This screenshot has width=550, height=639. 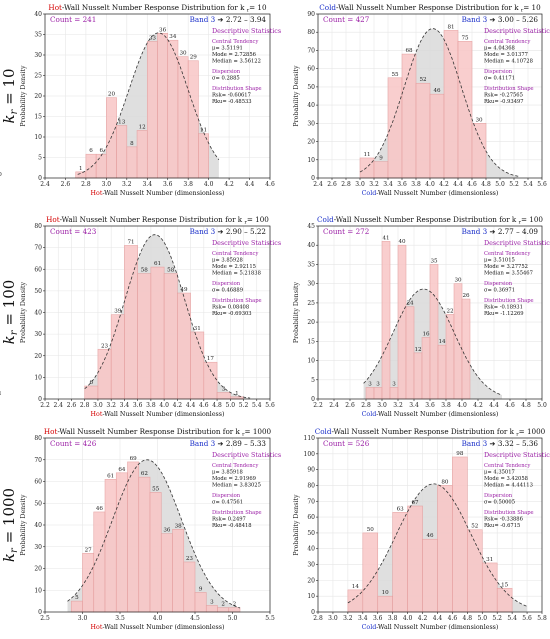 What do you see at coordinates (38, 137) in the screenshot?
I see `y-tick-label: 10` at bounding box center [38, 137].